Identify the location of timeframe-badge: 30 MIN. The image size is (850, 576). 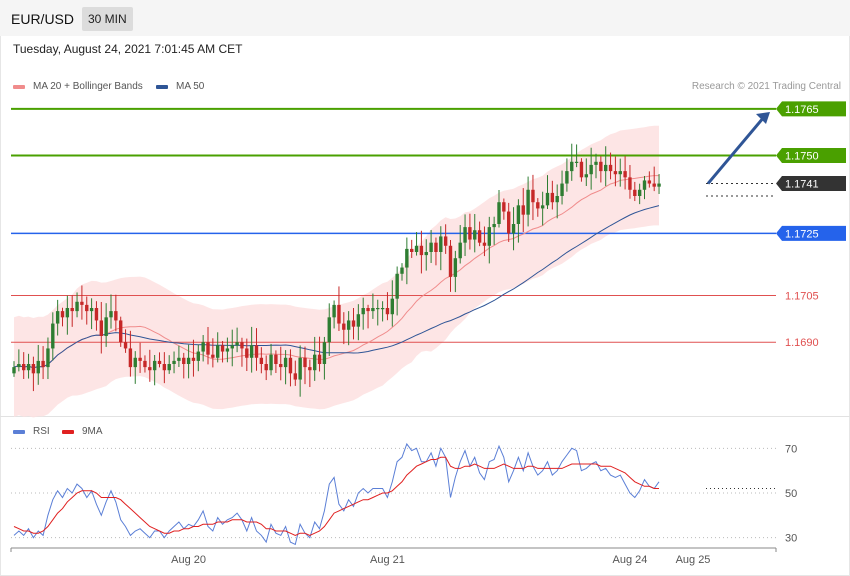
(107, 19).